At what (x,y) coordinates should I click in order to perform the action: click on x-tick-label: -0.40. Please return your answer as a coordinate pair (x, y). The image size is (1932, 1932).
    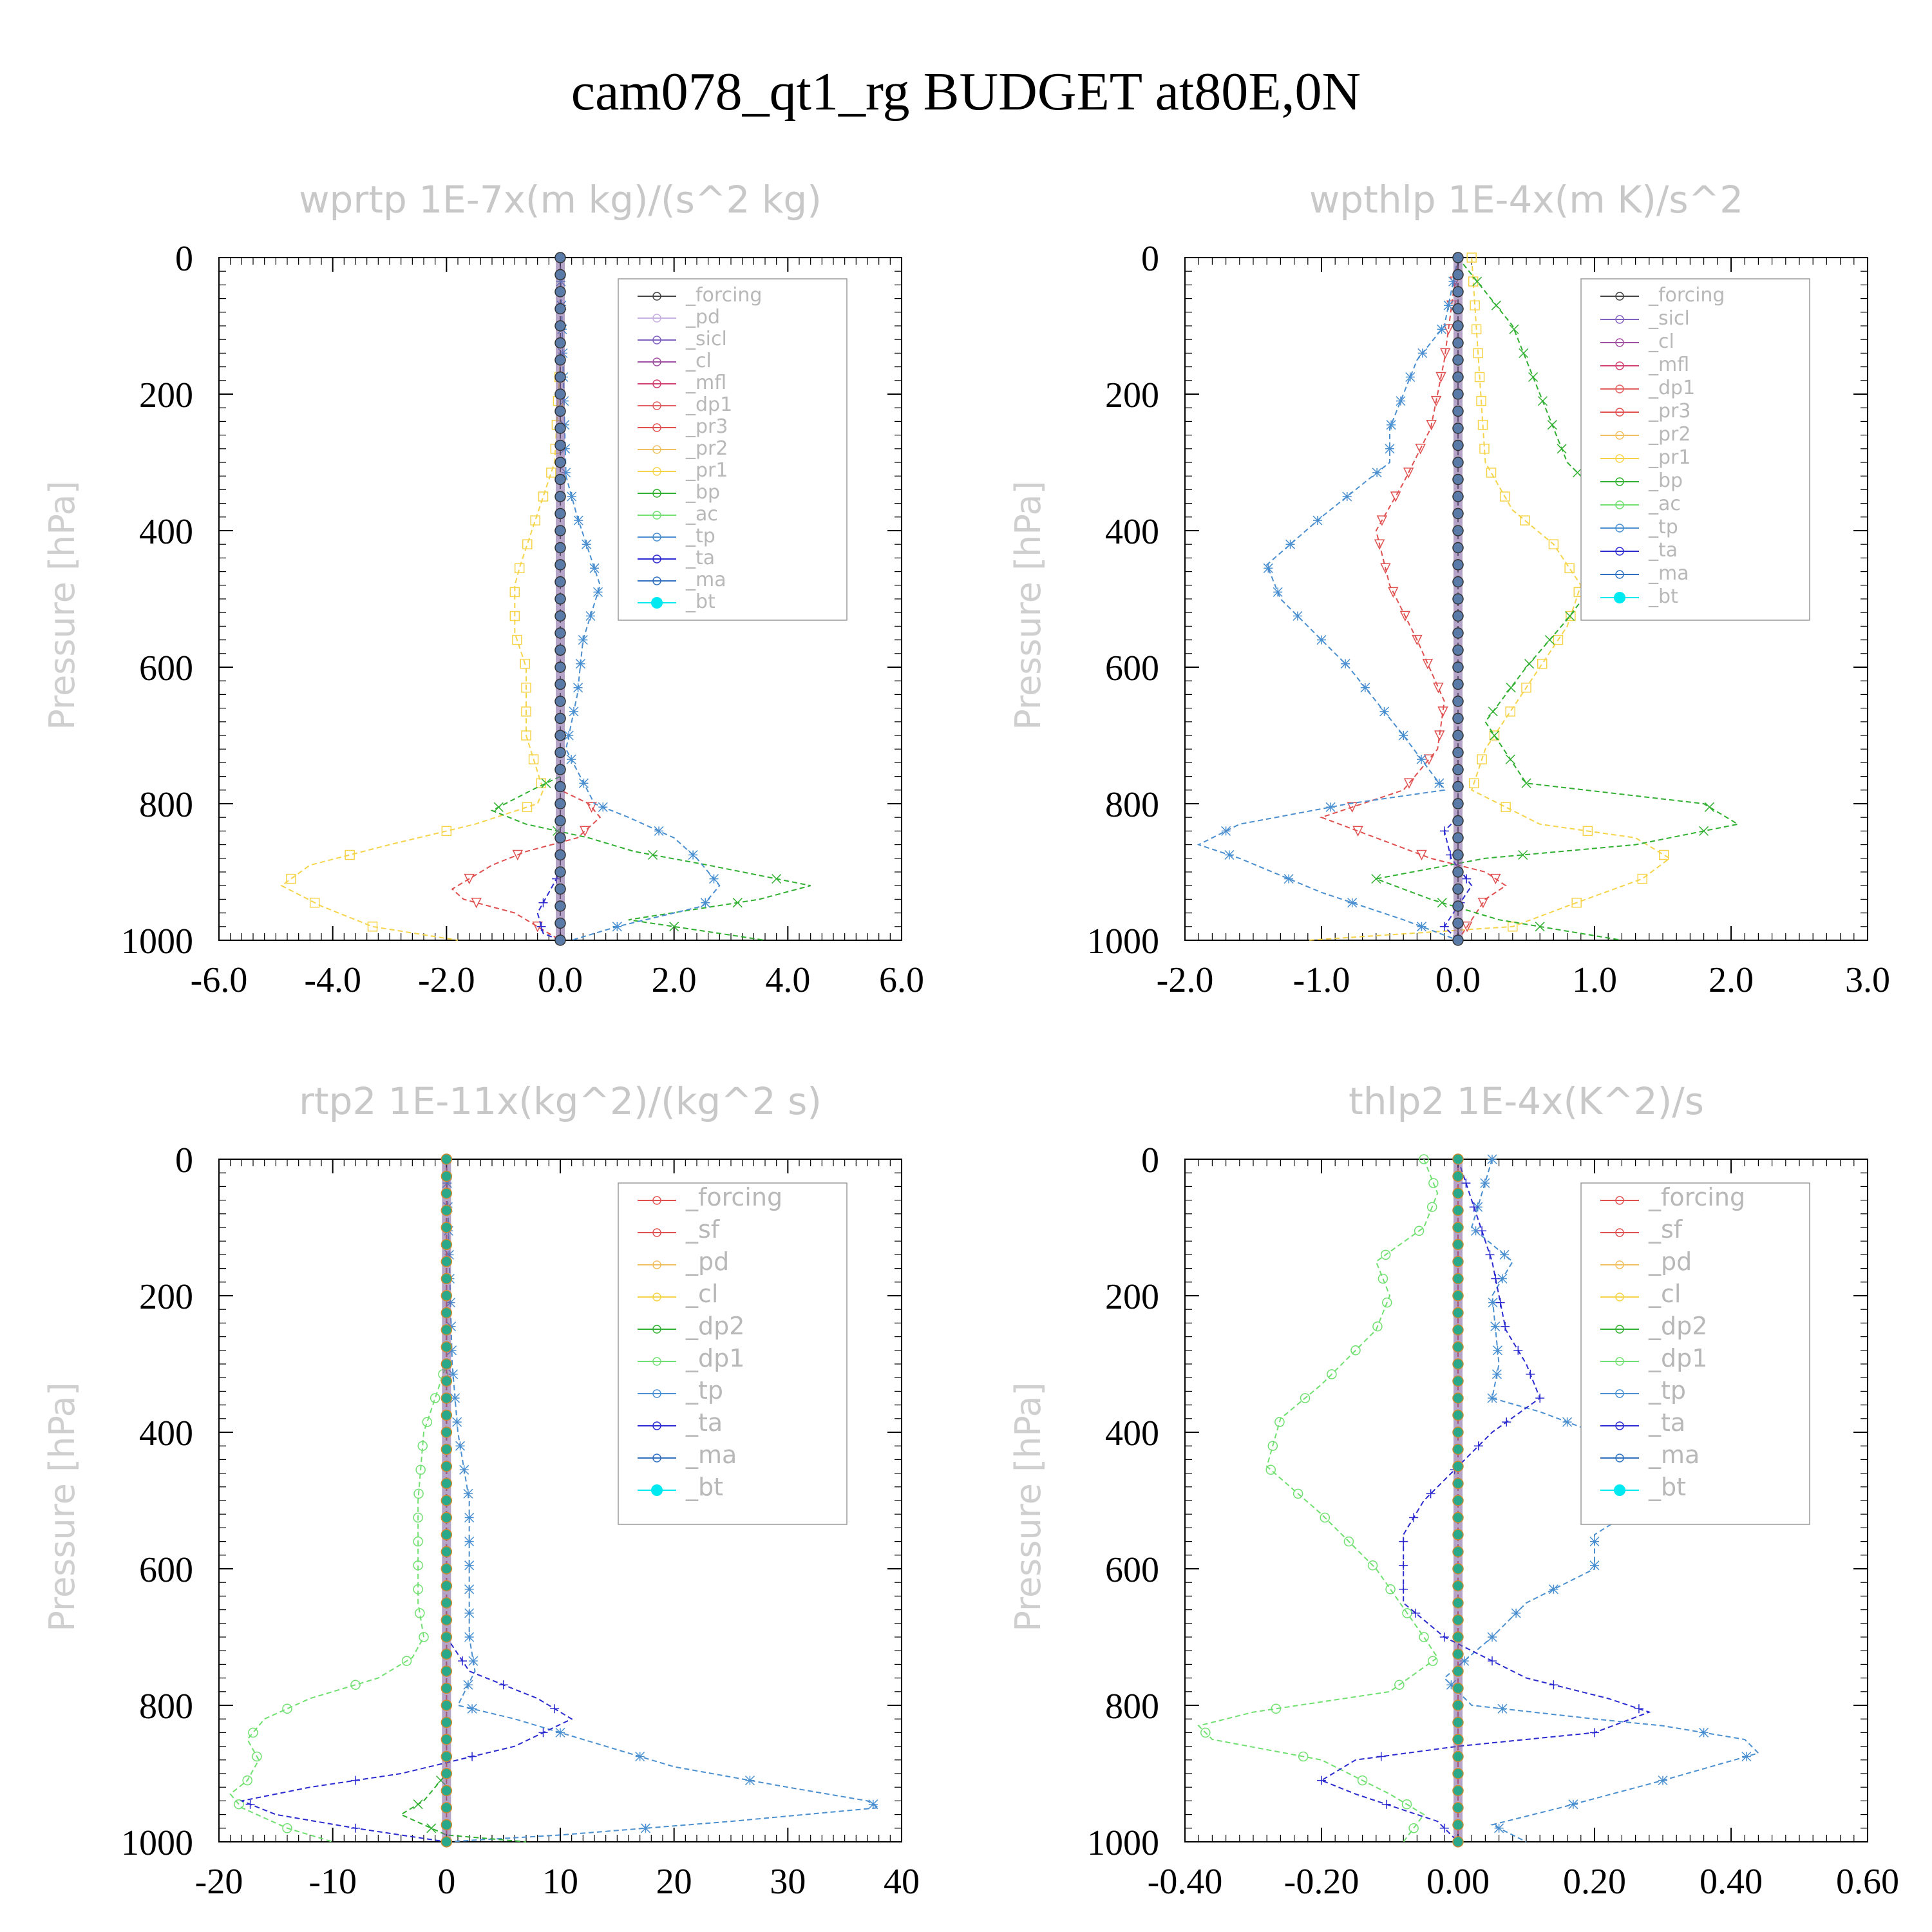
    Looking at the image, I should click on (1186, 1882).